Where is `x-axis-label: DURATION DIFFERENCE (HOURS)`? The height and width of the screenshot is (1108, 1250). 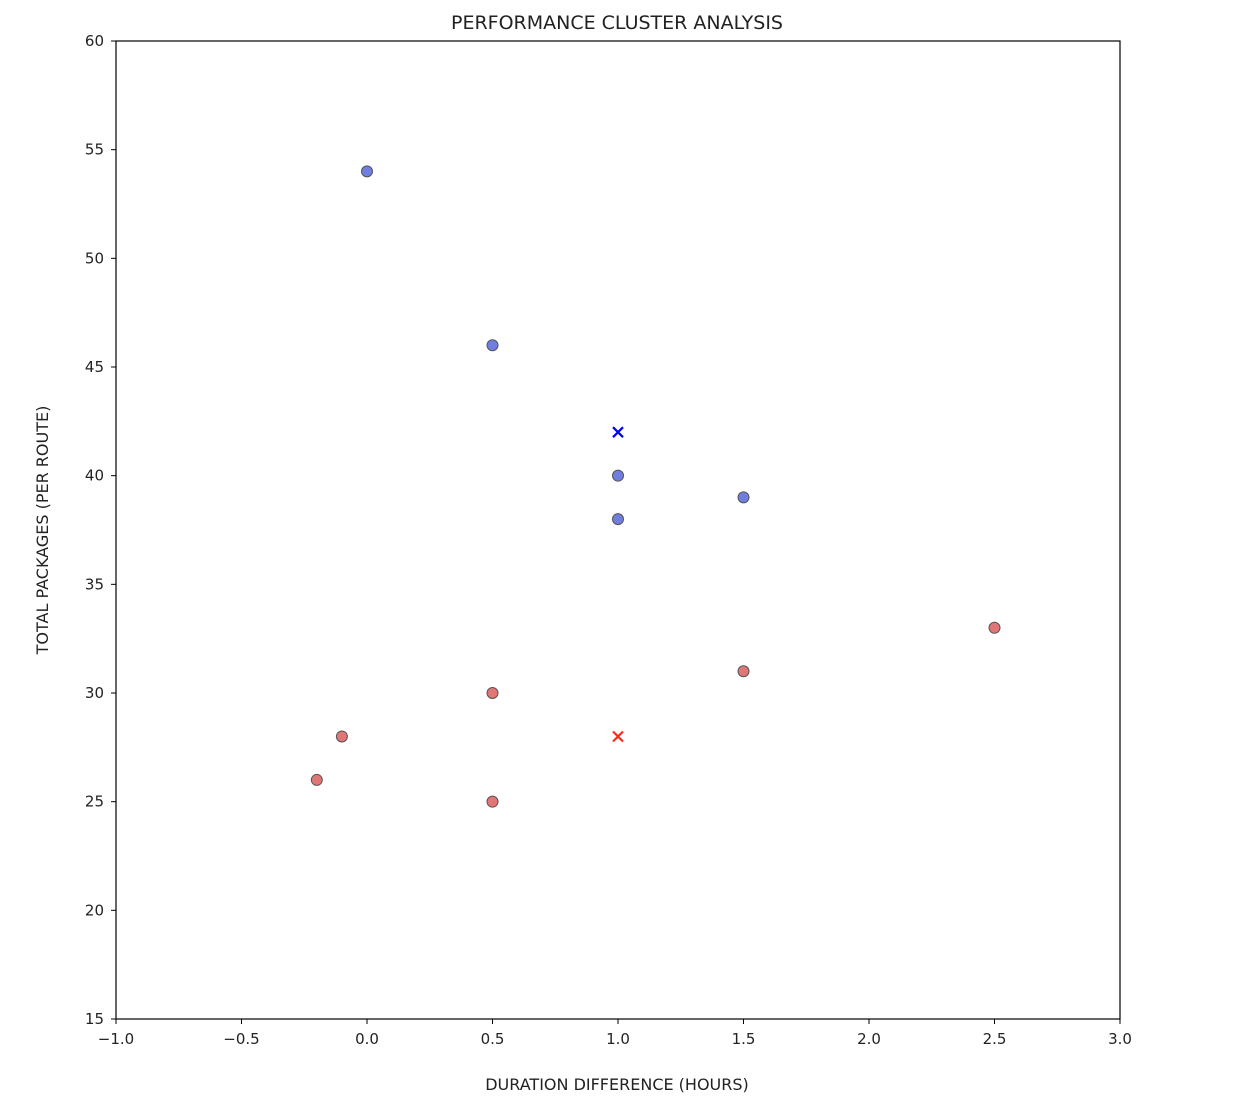
x-axis-label: DURATION DIFFERENCE (HOURS) is located at coordinates (617, 1084).